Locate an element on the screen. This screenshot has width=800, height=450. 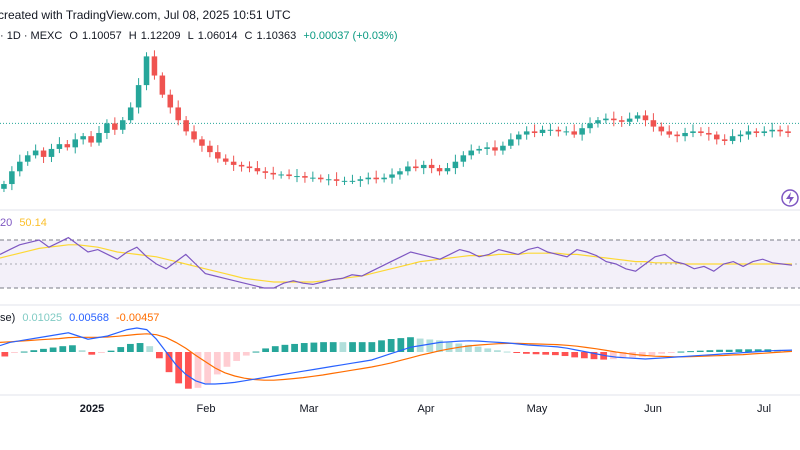
high-label: H is located at coordinates (132, 36).